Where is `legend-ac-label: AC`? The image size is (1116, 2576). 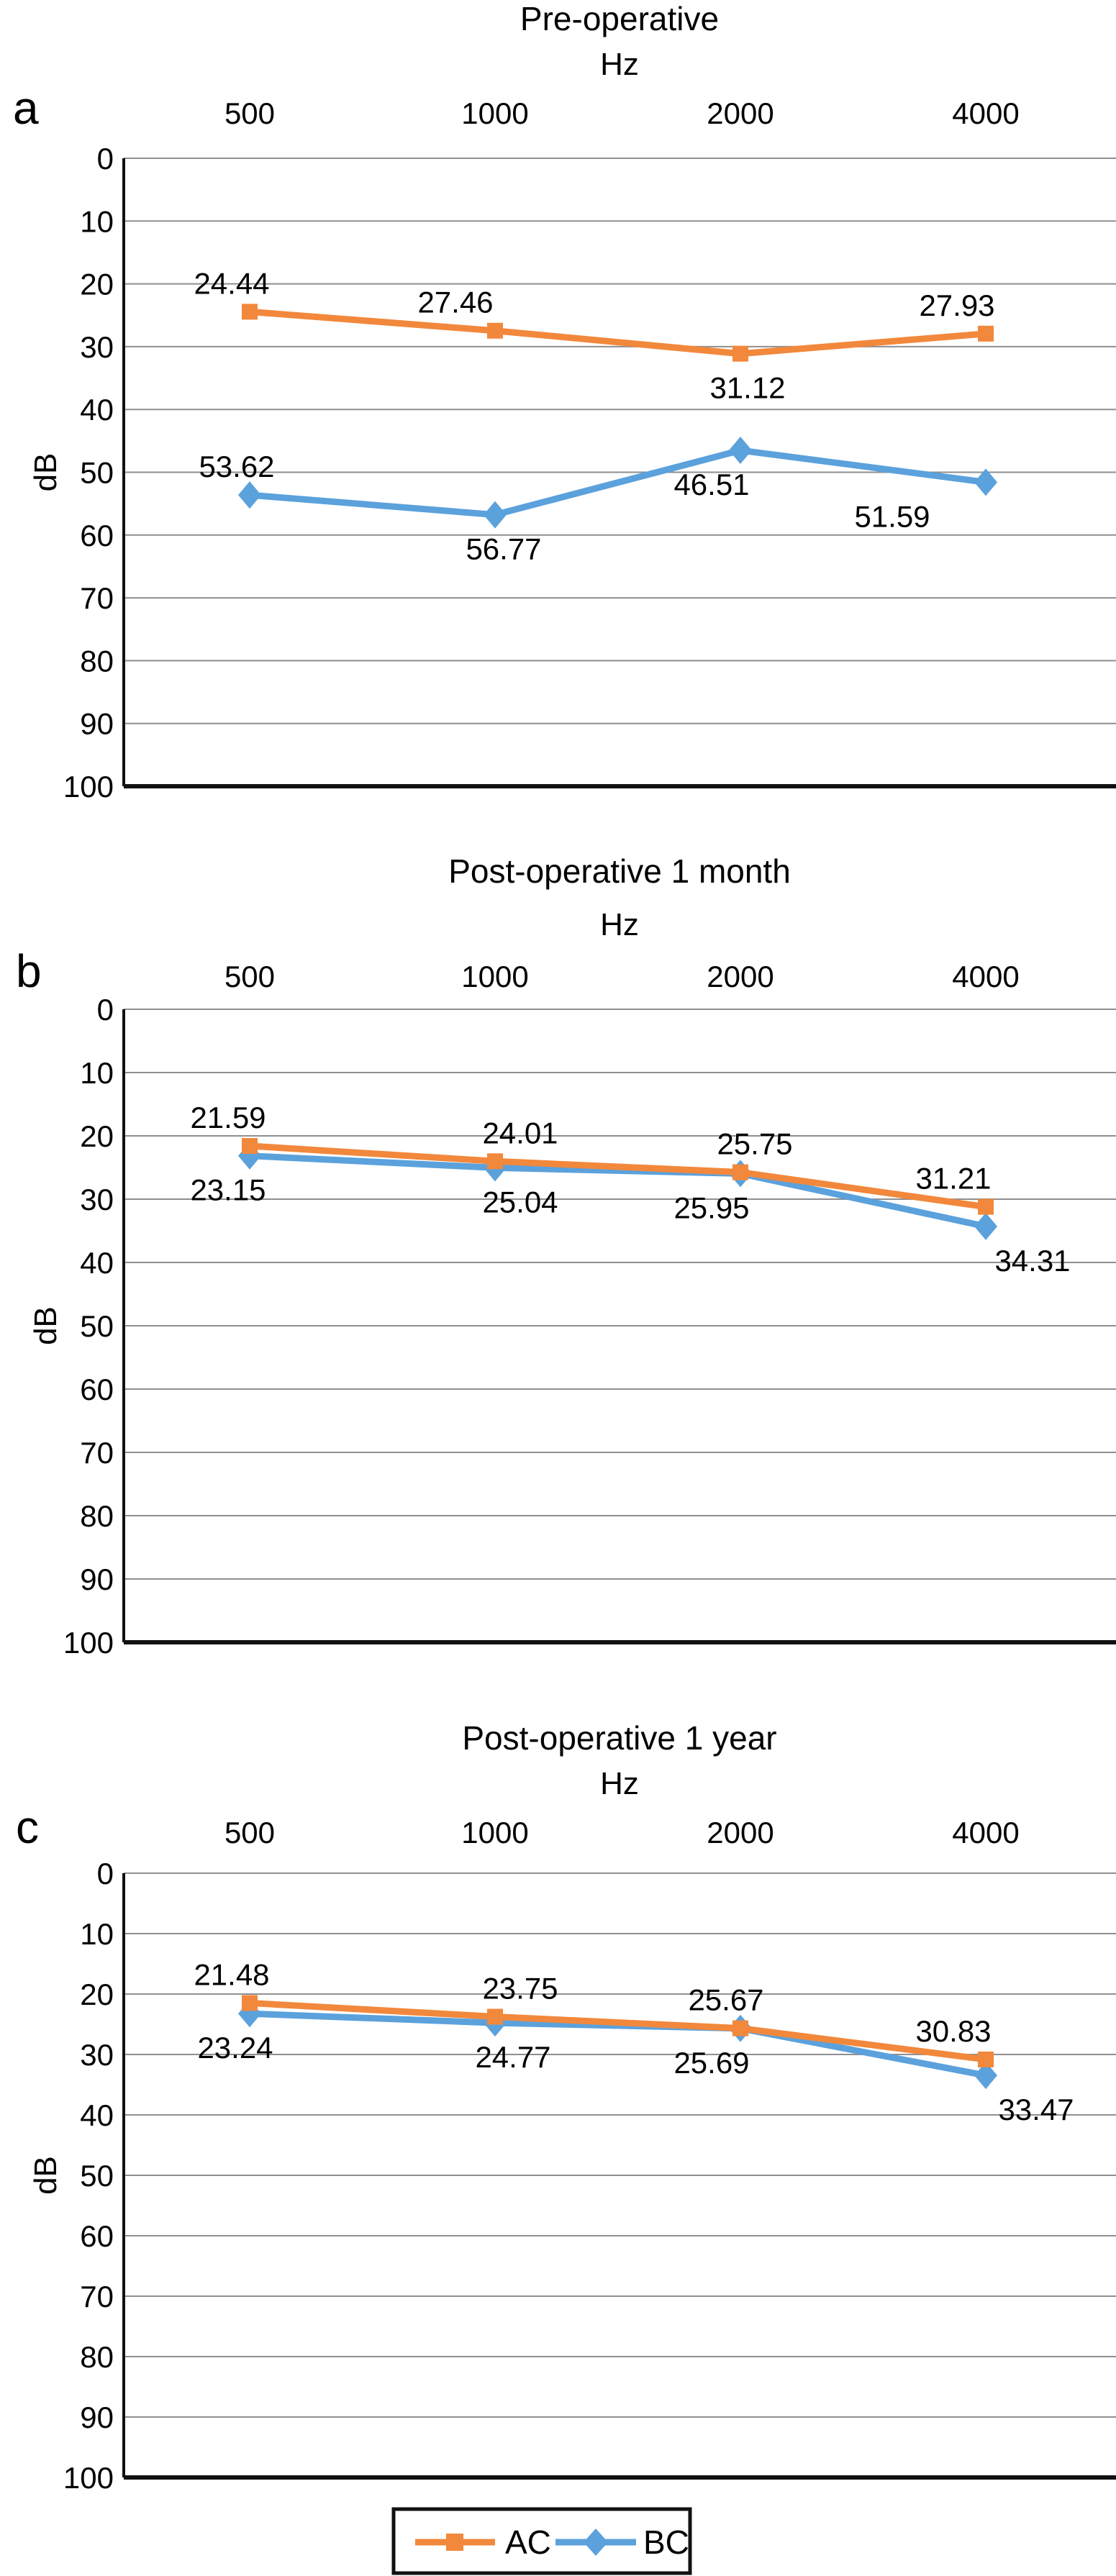 legend-ac-label: AC is located at coordinates (528, 2542).